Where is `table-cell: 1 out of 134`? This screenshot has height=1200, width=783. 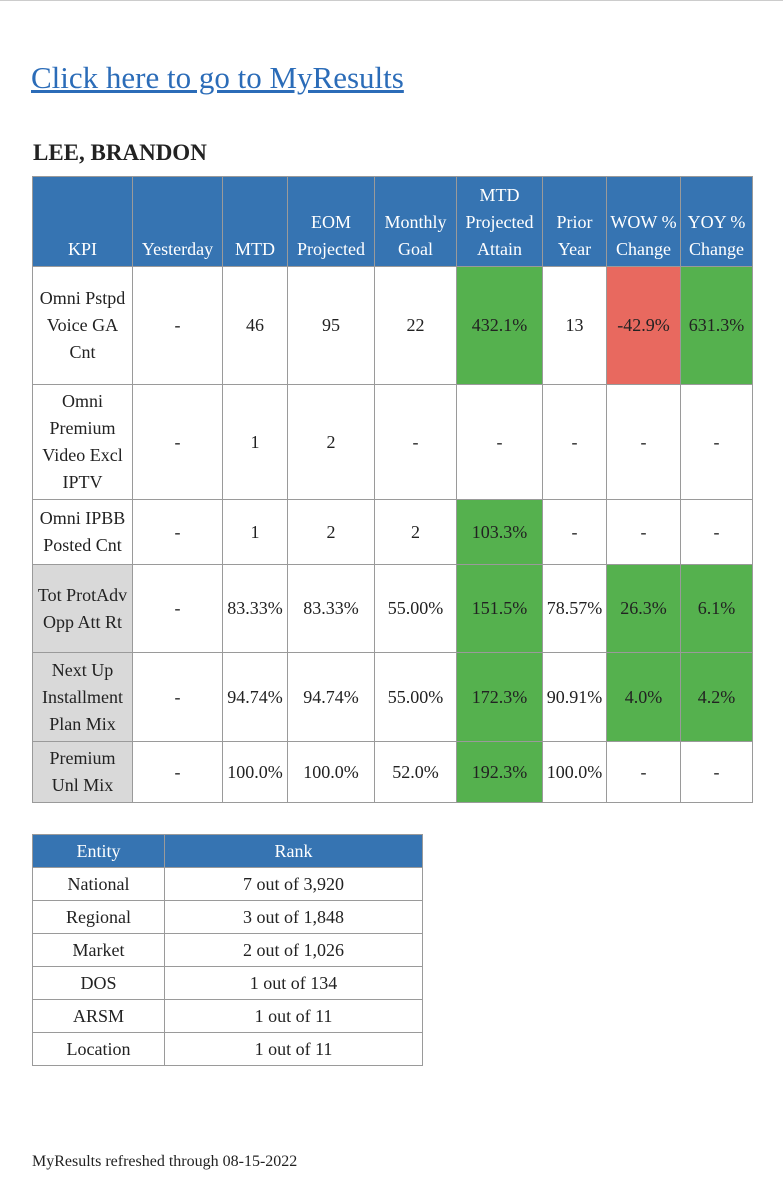
table-cell: 1 out of 134 is located at coordinates (293, 983).